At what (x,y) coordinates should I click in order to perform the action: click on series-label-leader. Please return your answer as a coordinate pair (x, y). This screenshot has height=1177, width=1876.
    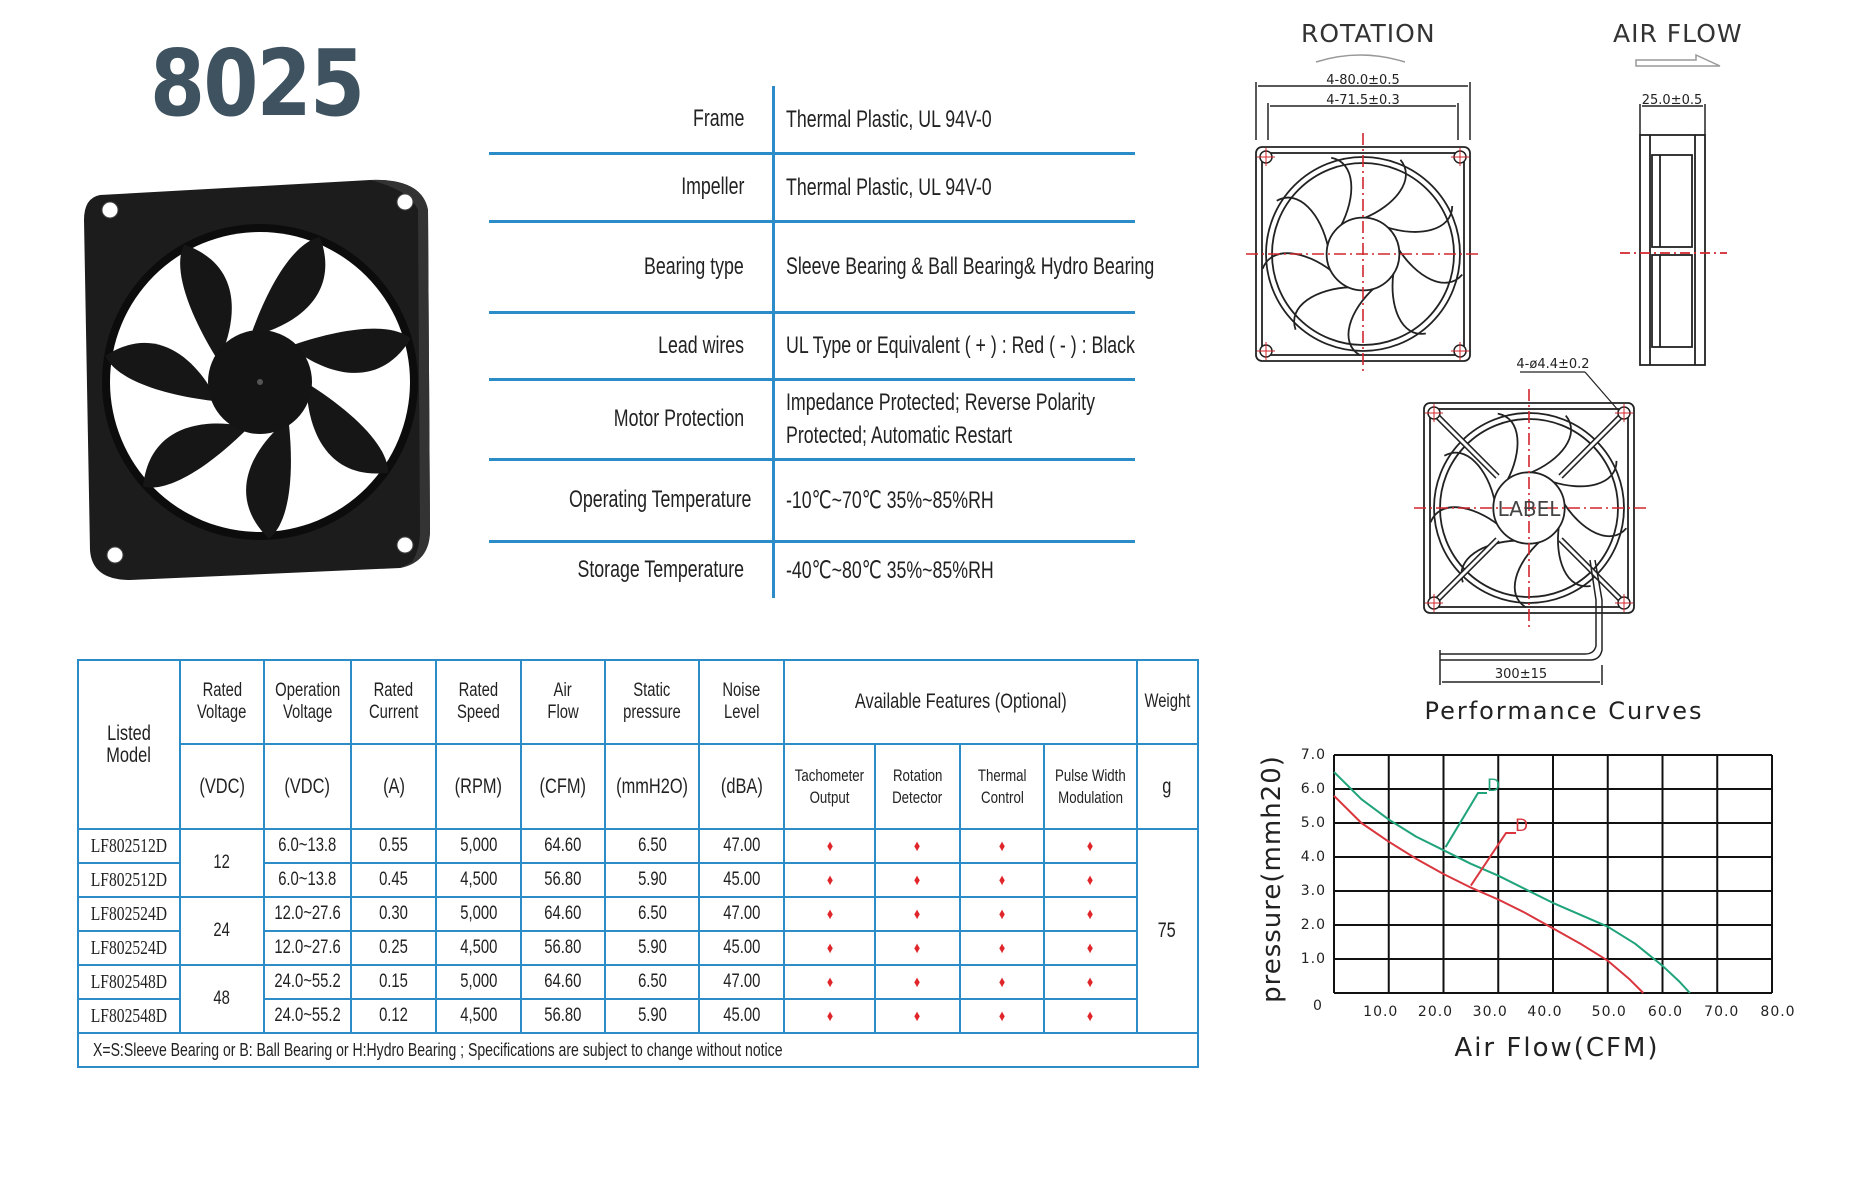
    Looking at the image, I should click on (1493, 859).